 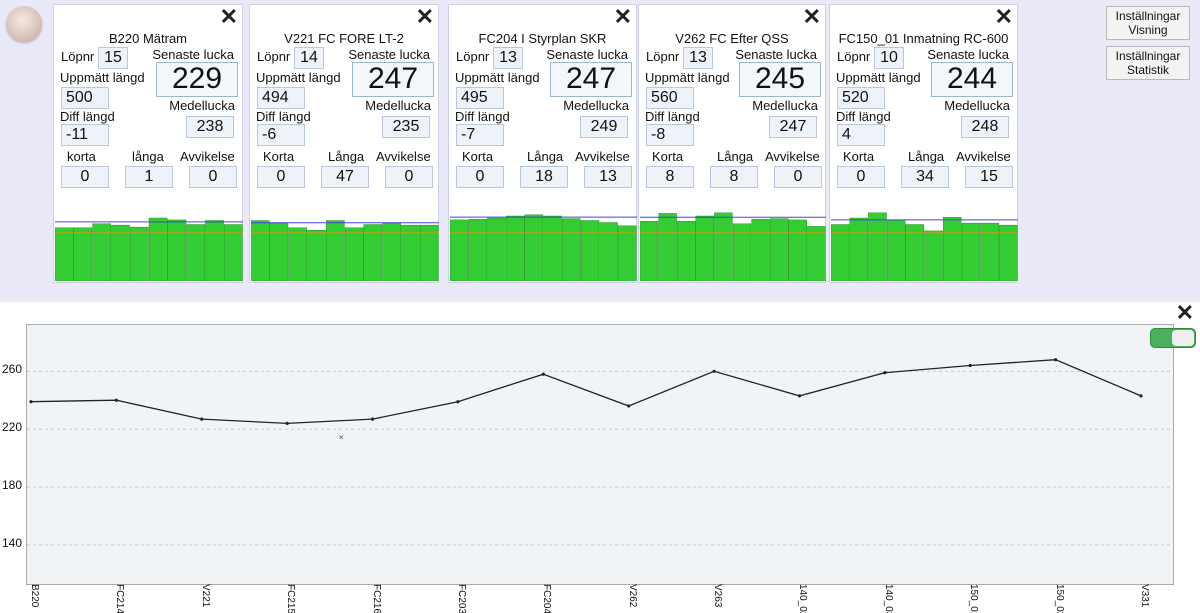 I want to click on x-tick-label: FC216, so click(x=376, y=598).